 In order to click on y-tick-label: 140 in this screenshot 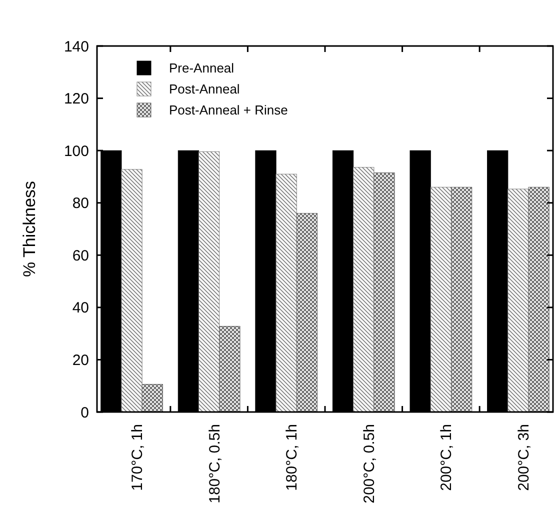, I will do `click(76, 47)`.